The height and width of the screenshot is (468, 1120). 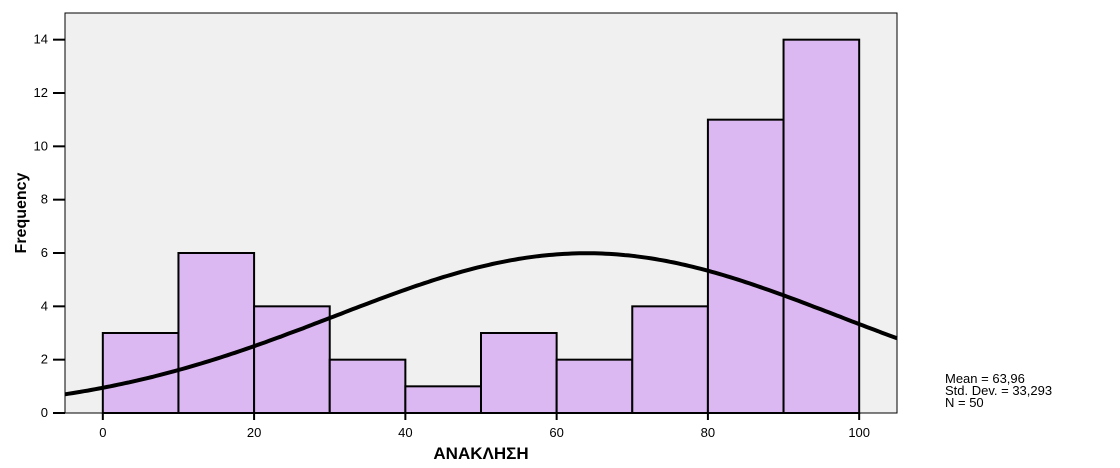 What do you see at coordinates (964, 402) in the screenshot?
I see `n-label: N = 50` at bounding box center [964, 402].